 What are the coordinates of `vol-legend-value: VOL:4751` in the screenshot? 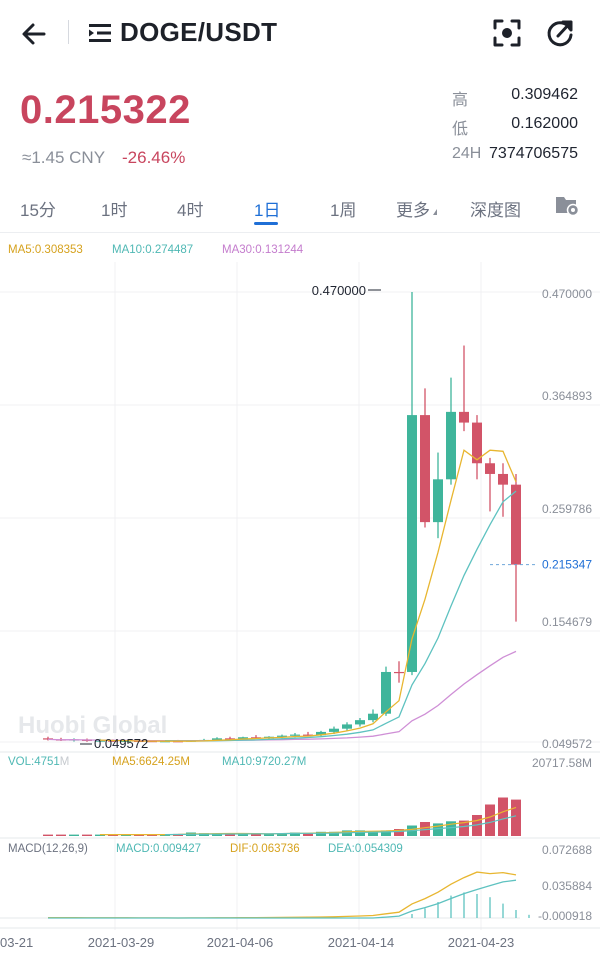 It's located at (34, 762).